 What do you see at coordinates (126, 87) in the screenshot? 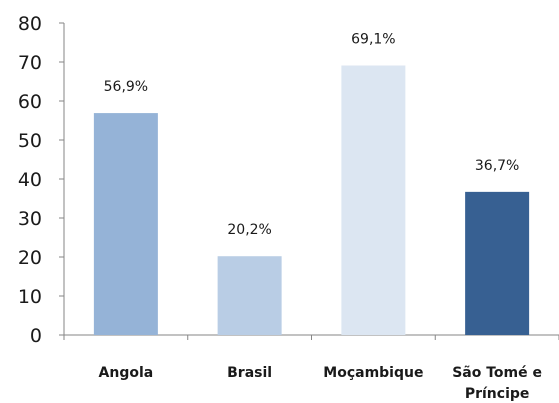
I see `data-label: 56,9%` at bounding box center [126, 87].